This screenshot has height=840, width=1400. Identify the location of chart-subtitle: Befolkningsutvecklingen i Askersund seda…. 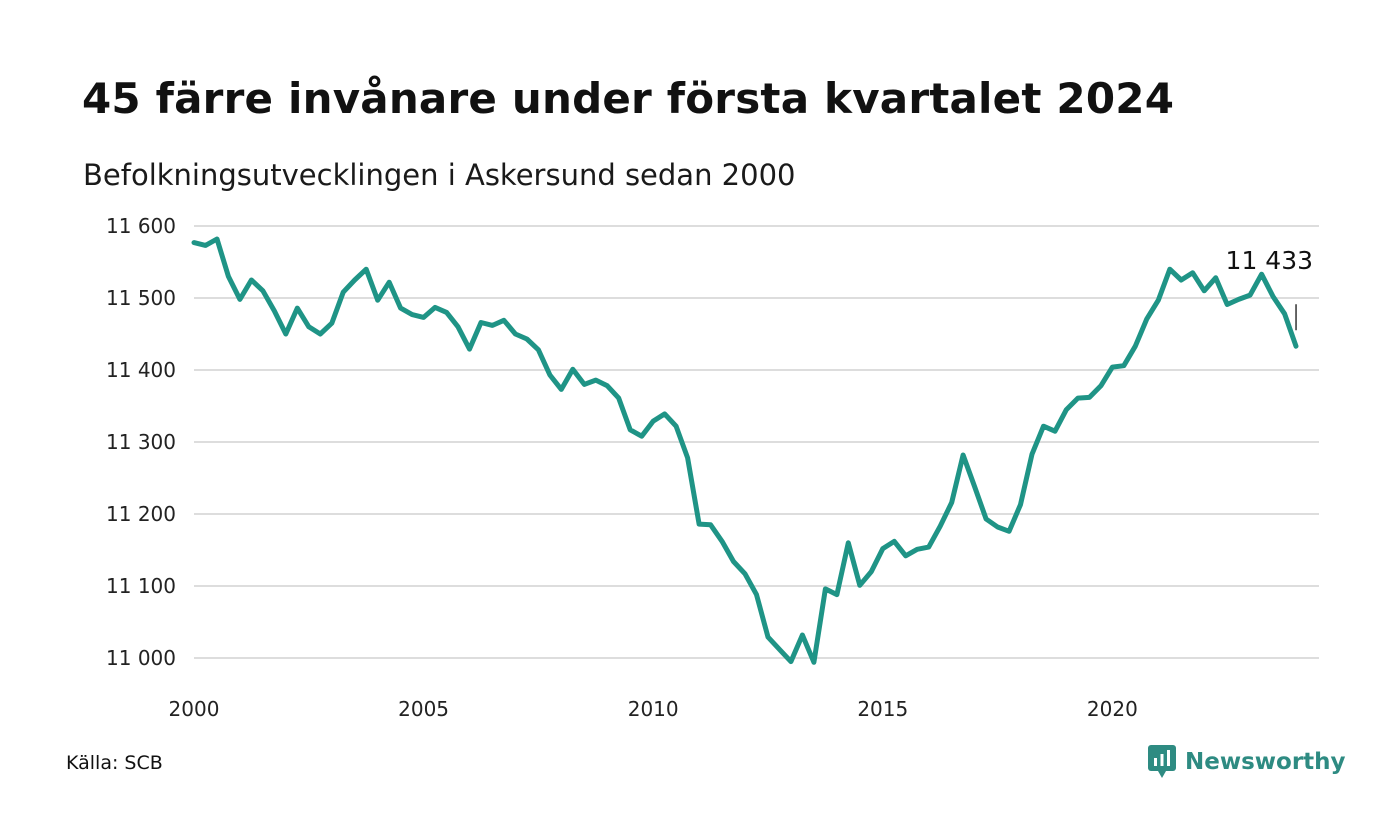
(439, 175).